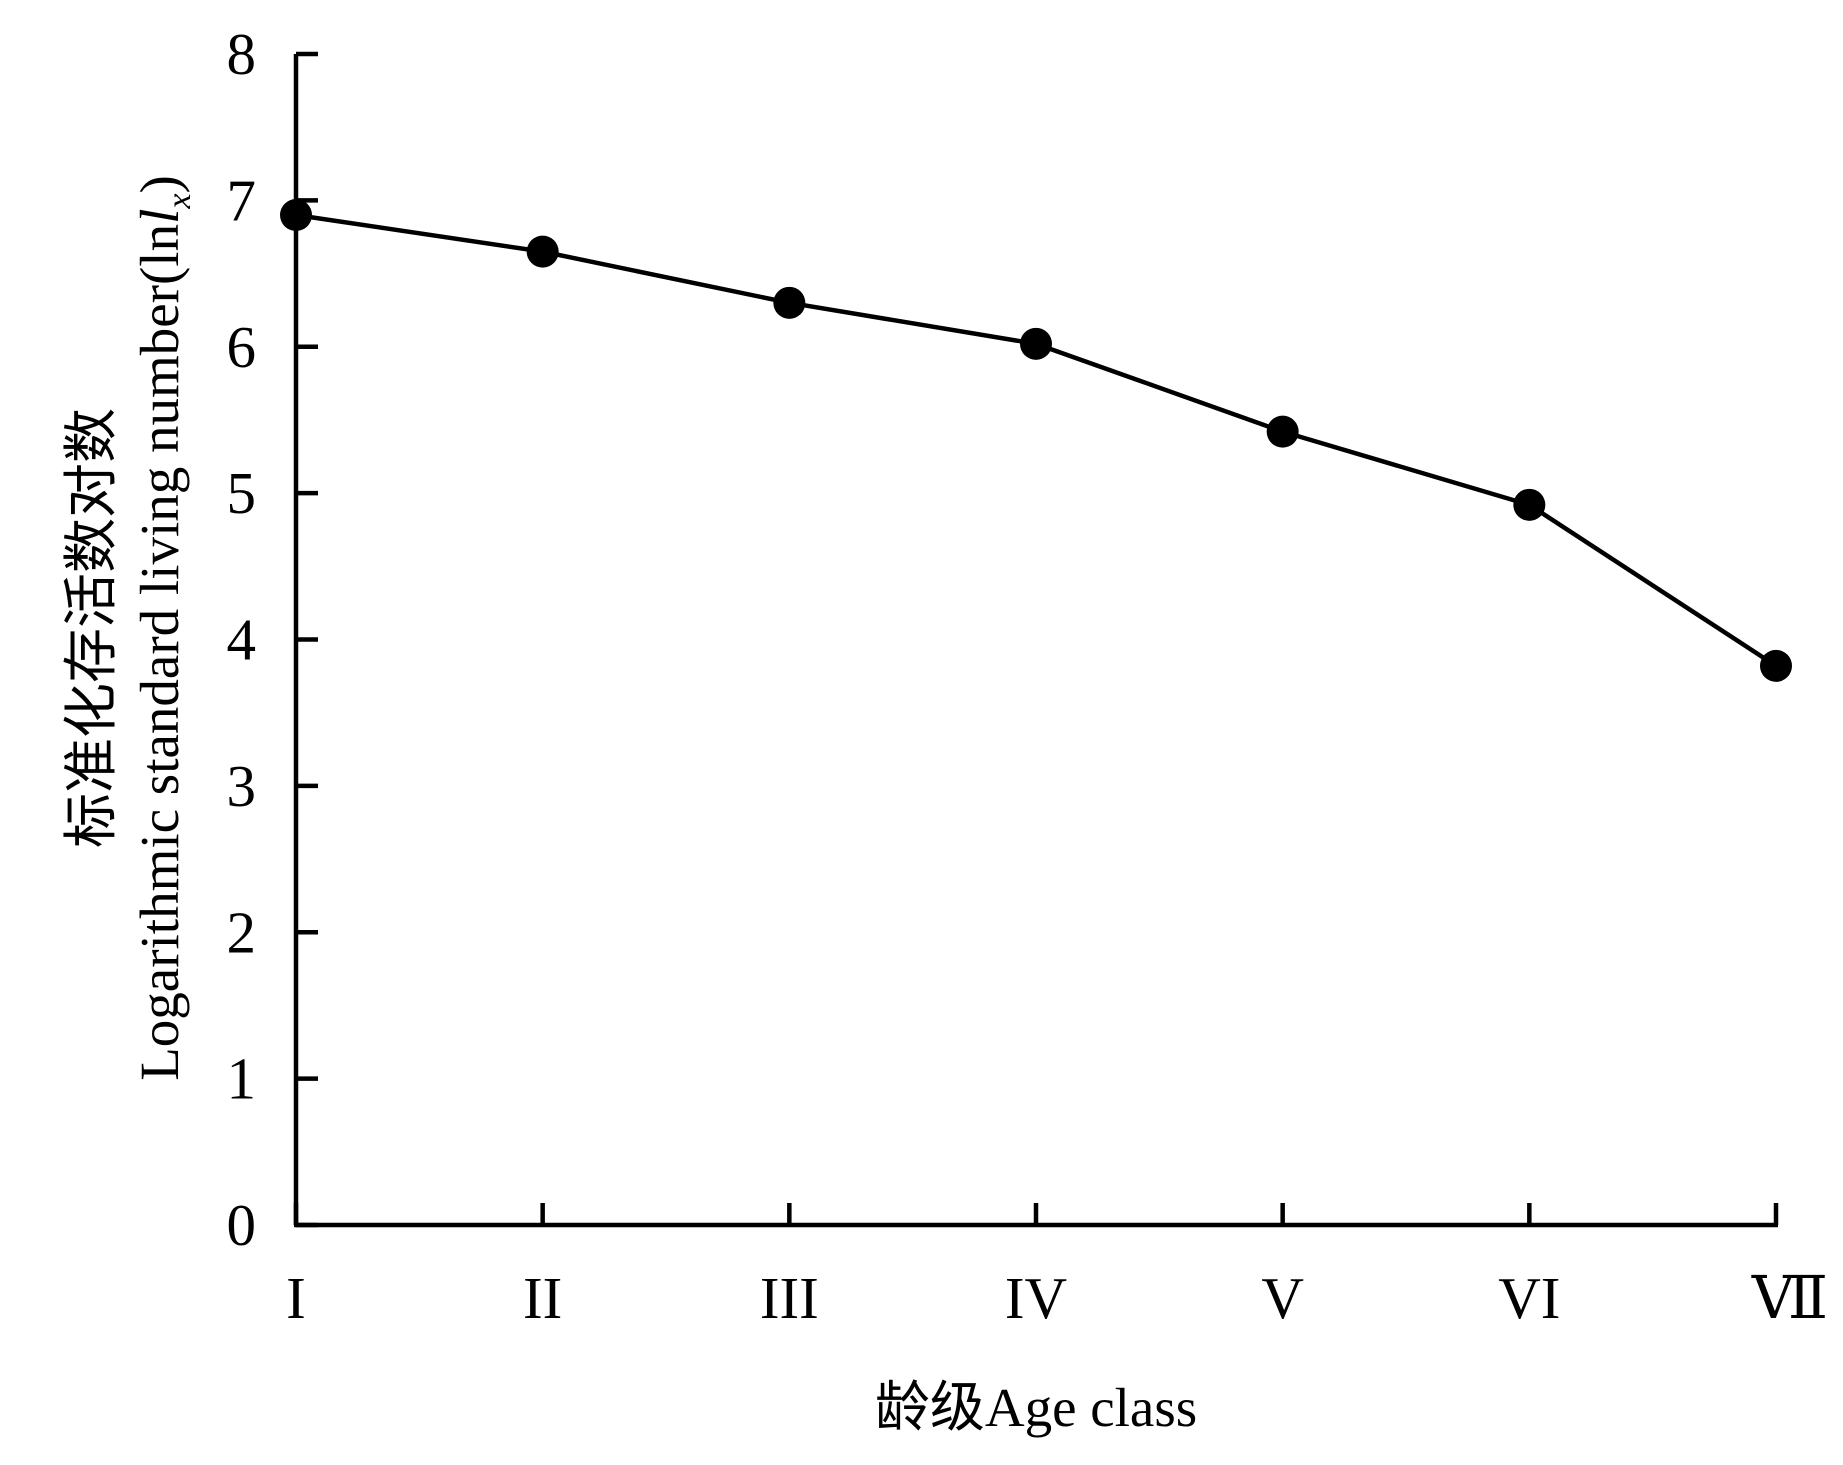 The image size is (1843, 1465). I want to click on x-tick-label: IV, so click(1036, 1298).